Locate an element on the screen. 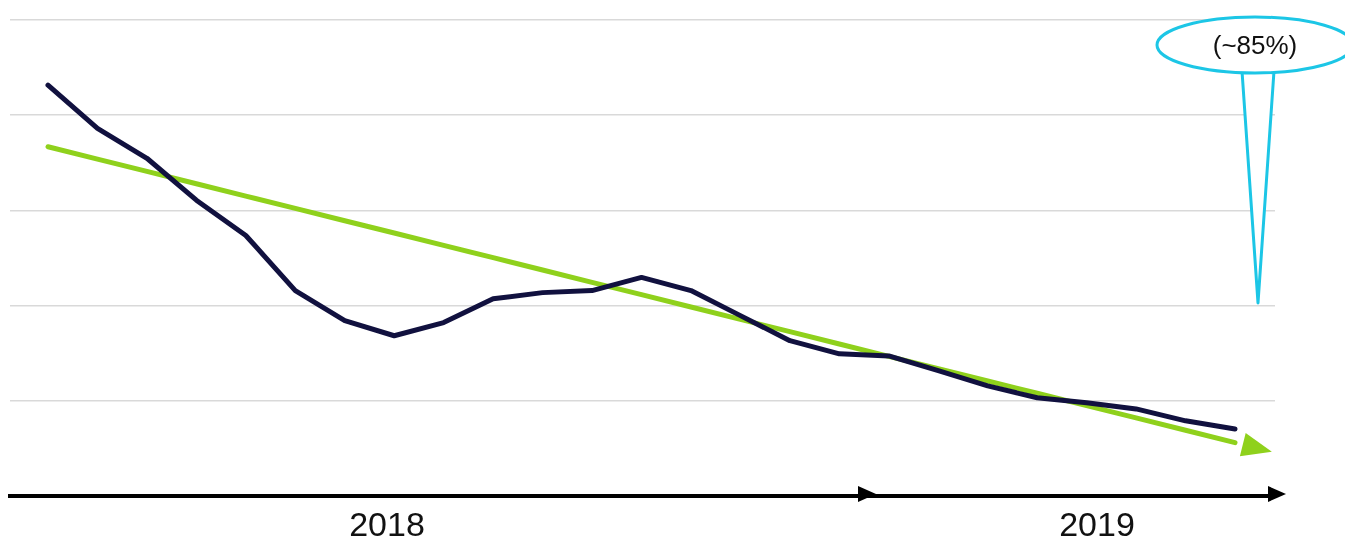  text: (~85%) is located at coordinates (1255, 45).